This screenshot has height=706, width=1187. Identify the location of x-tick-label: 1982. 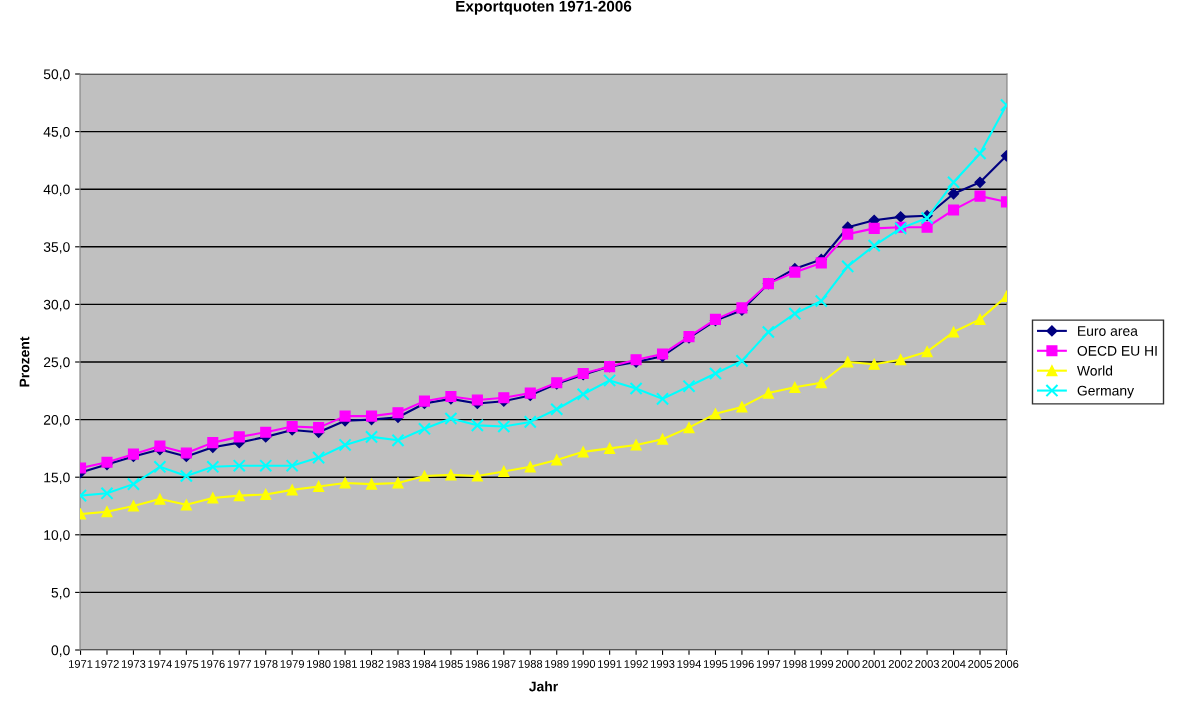
(372, 664).